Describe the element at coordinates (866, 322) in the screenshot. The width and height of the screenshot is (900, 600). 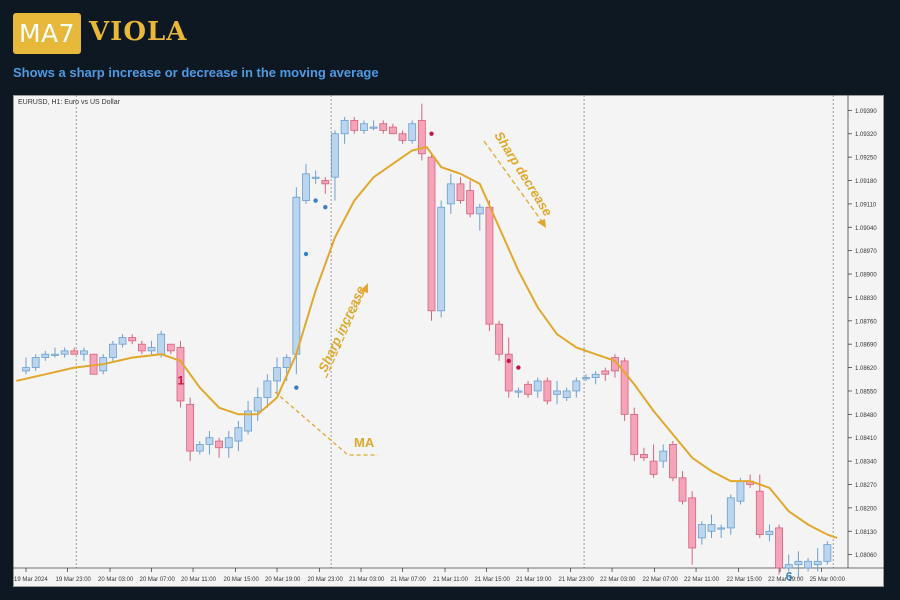
I see `y-tick-label: 1.08760` at that location.